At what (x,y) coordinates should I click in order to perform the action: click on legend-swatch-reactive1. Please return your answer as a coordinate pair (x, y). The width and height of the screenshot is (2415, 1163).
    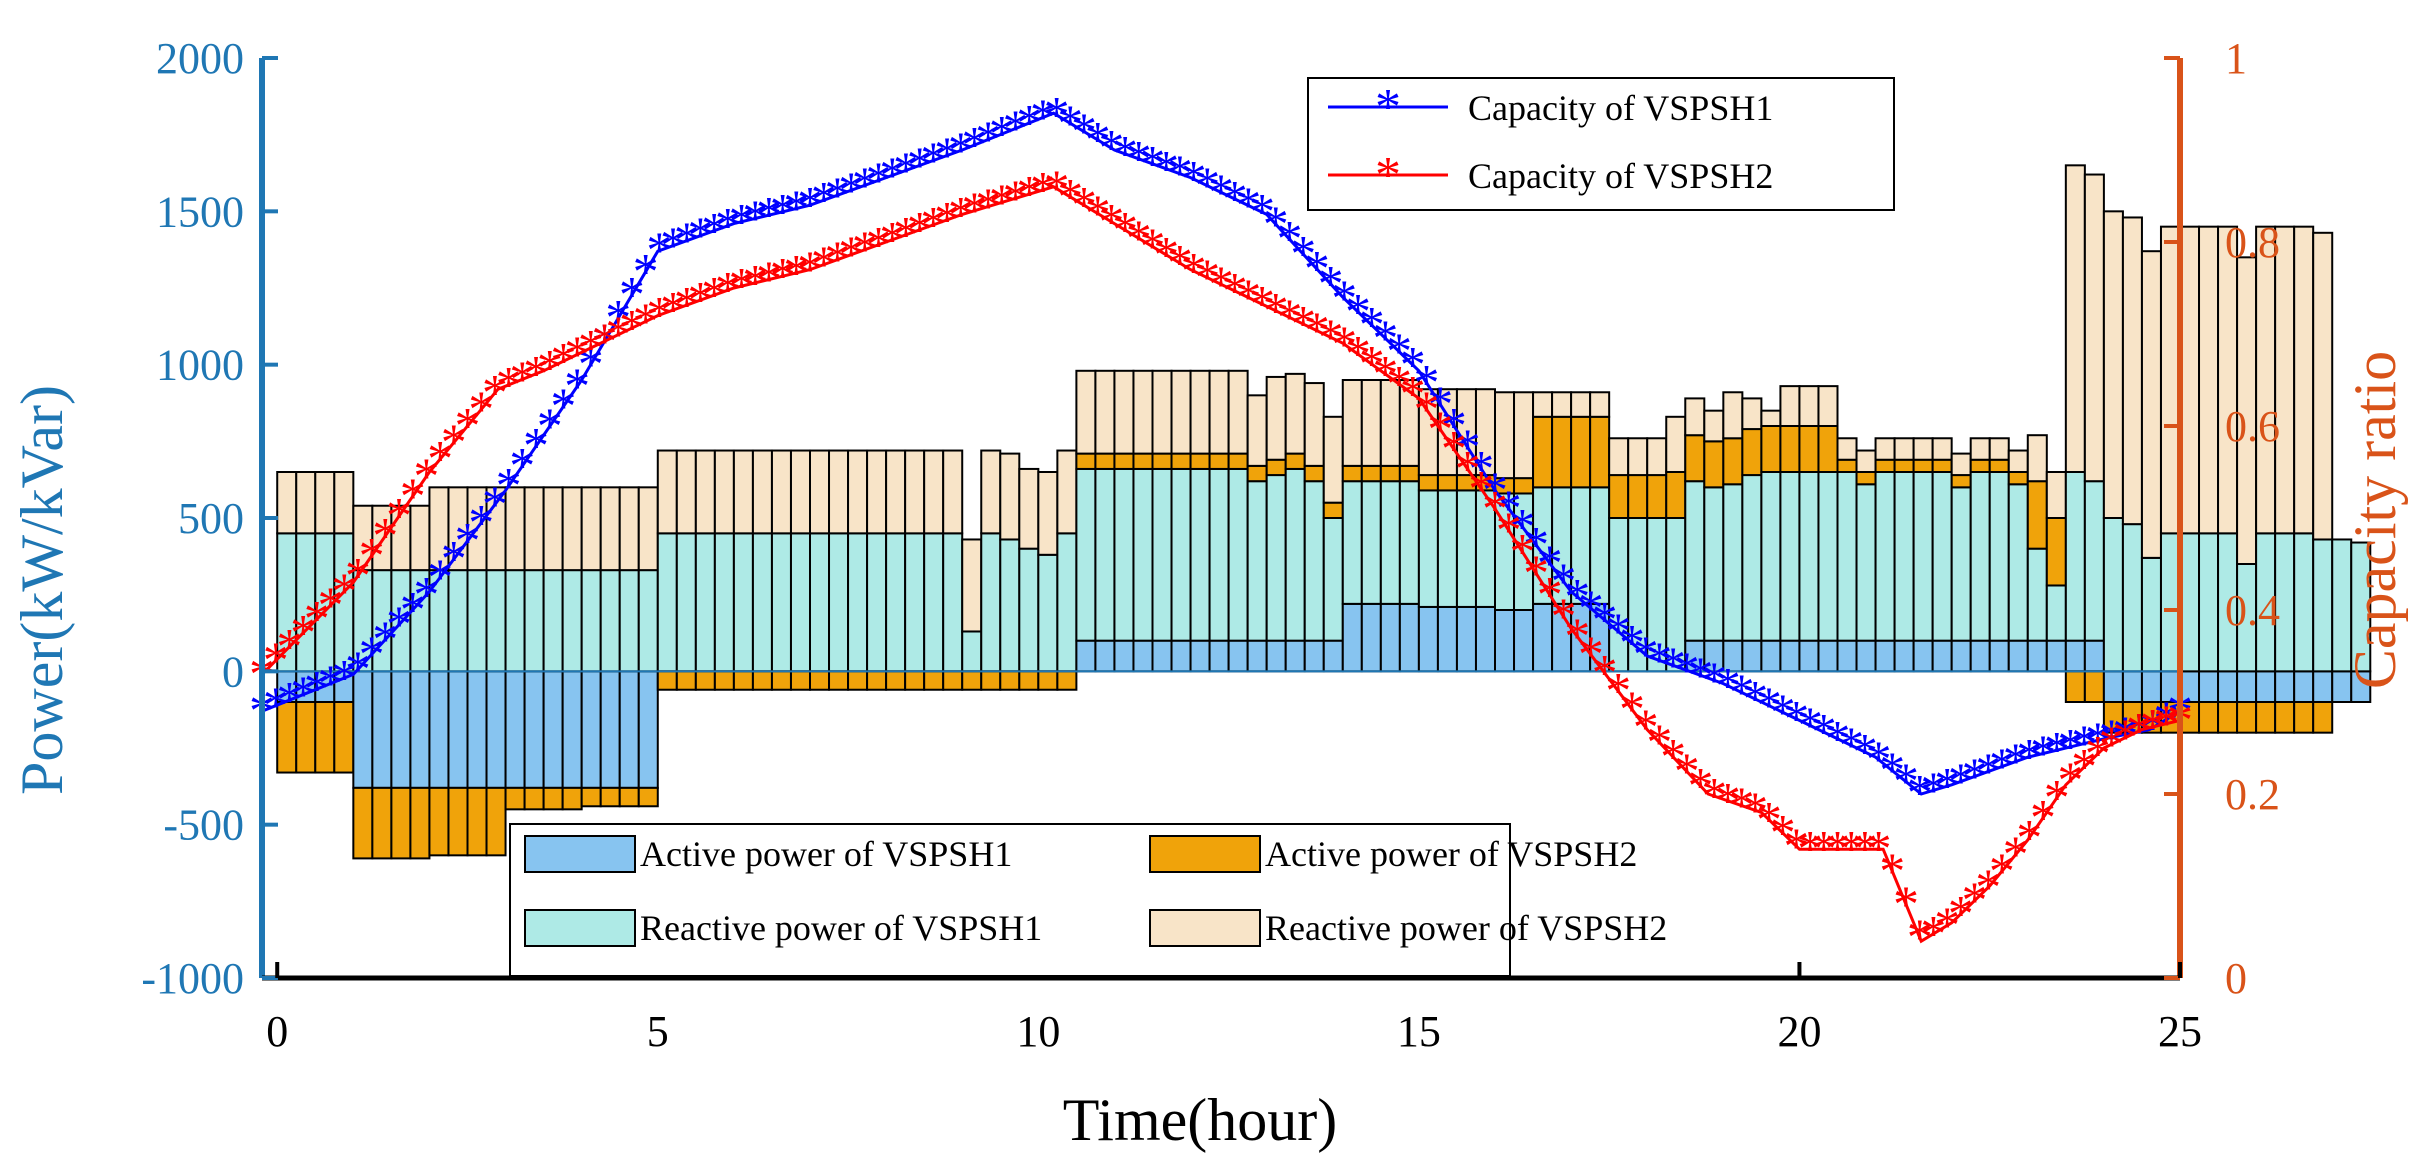
    Looking at the image, I should click on (580, 928).